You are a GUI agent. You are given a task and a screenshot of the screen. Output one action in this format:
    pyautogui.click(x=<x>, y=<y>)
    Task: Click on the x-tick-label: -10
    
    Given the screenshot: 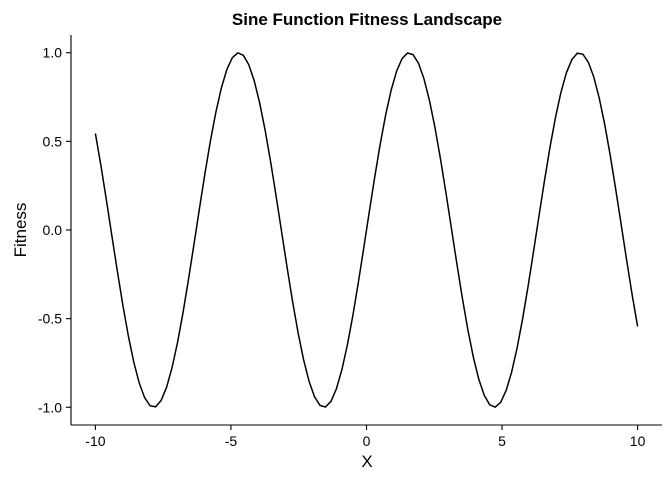 What is the action you would take?
    pyautogui.click(x=95, y=441)
    